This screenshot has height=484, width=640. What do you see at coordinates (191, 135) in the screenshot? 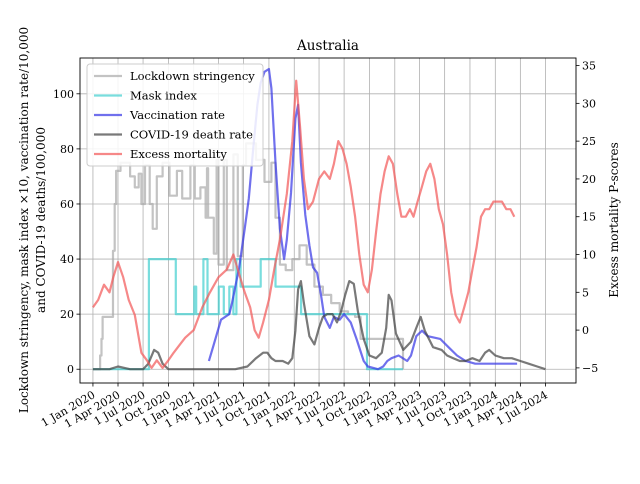
I see `legend-label: COVID-19 death rate` at bounding box center [191, 135].